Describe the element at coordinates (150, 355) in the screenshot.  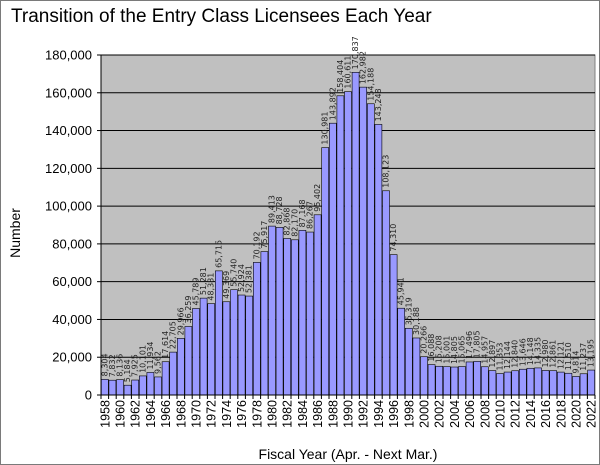
I see `data-label-1964: 11,934` at that location.